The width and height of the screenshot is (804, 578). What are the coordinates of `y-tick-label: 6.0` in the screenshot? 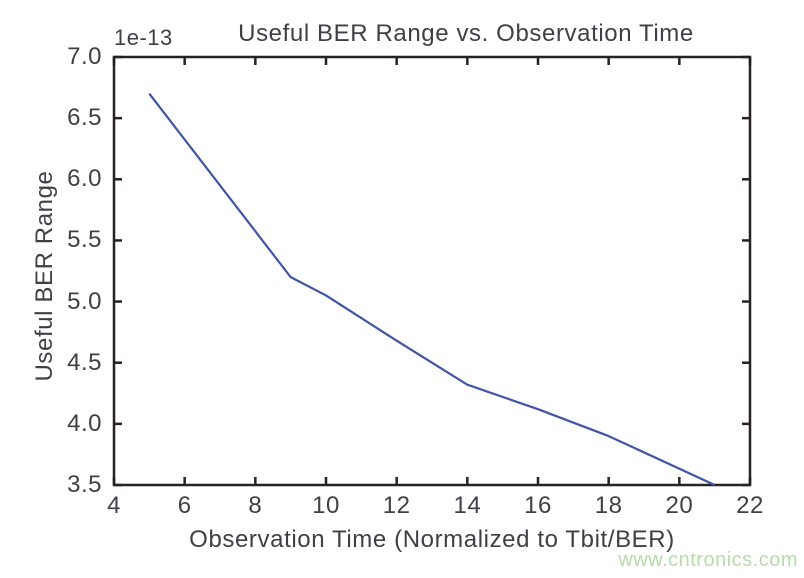 It's located at (84, 179).